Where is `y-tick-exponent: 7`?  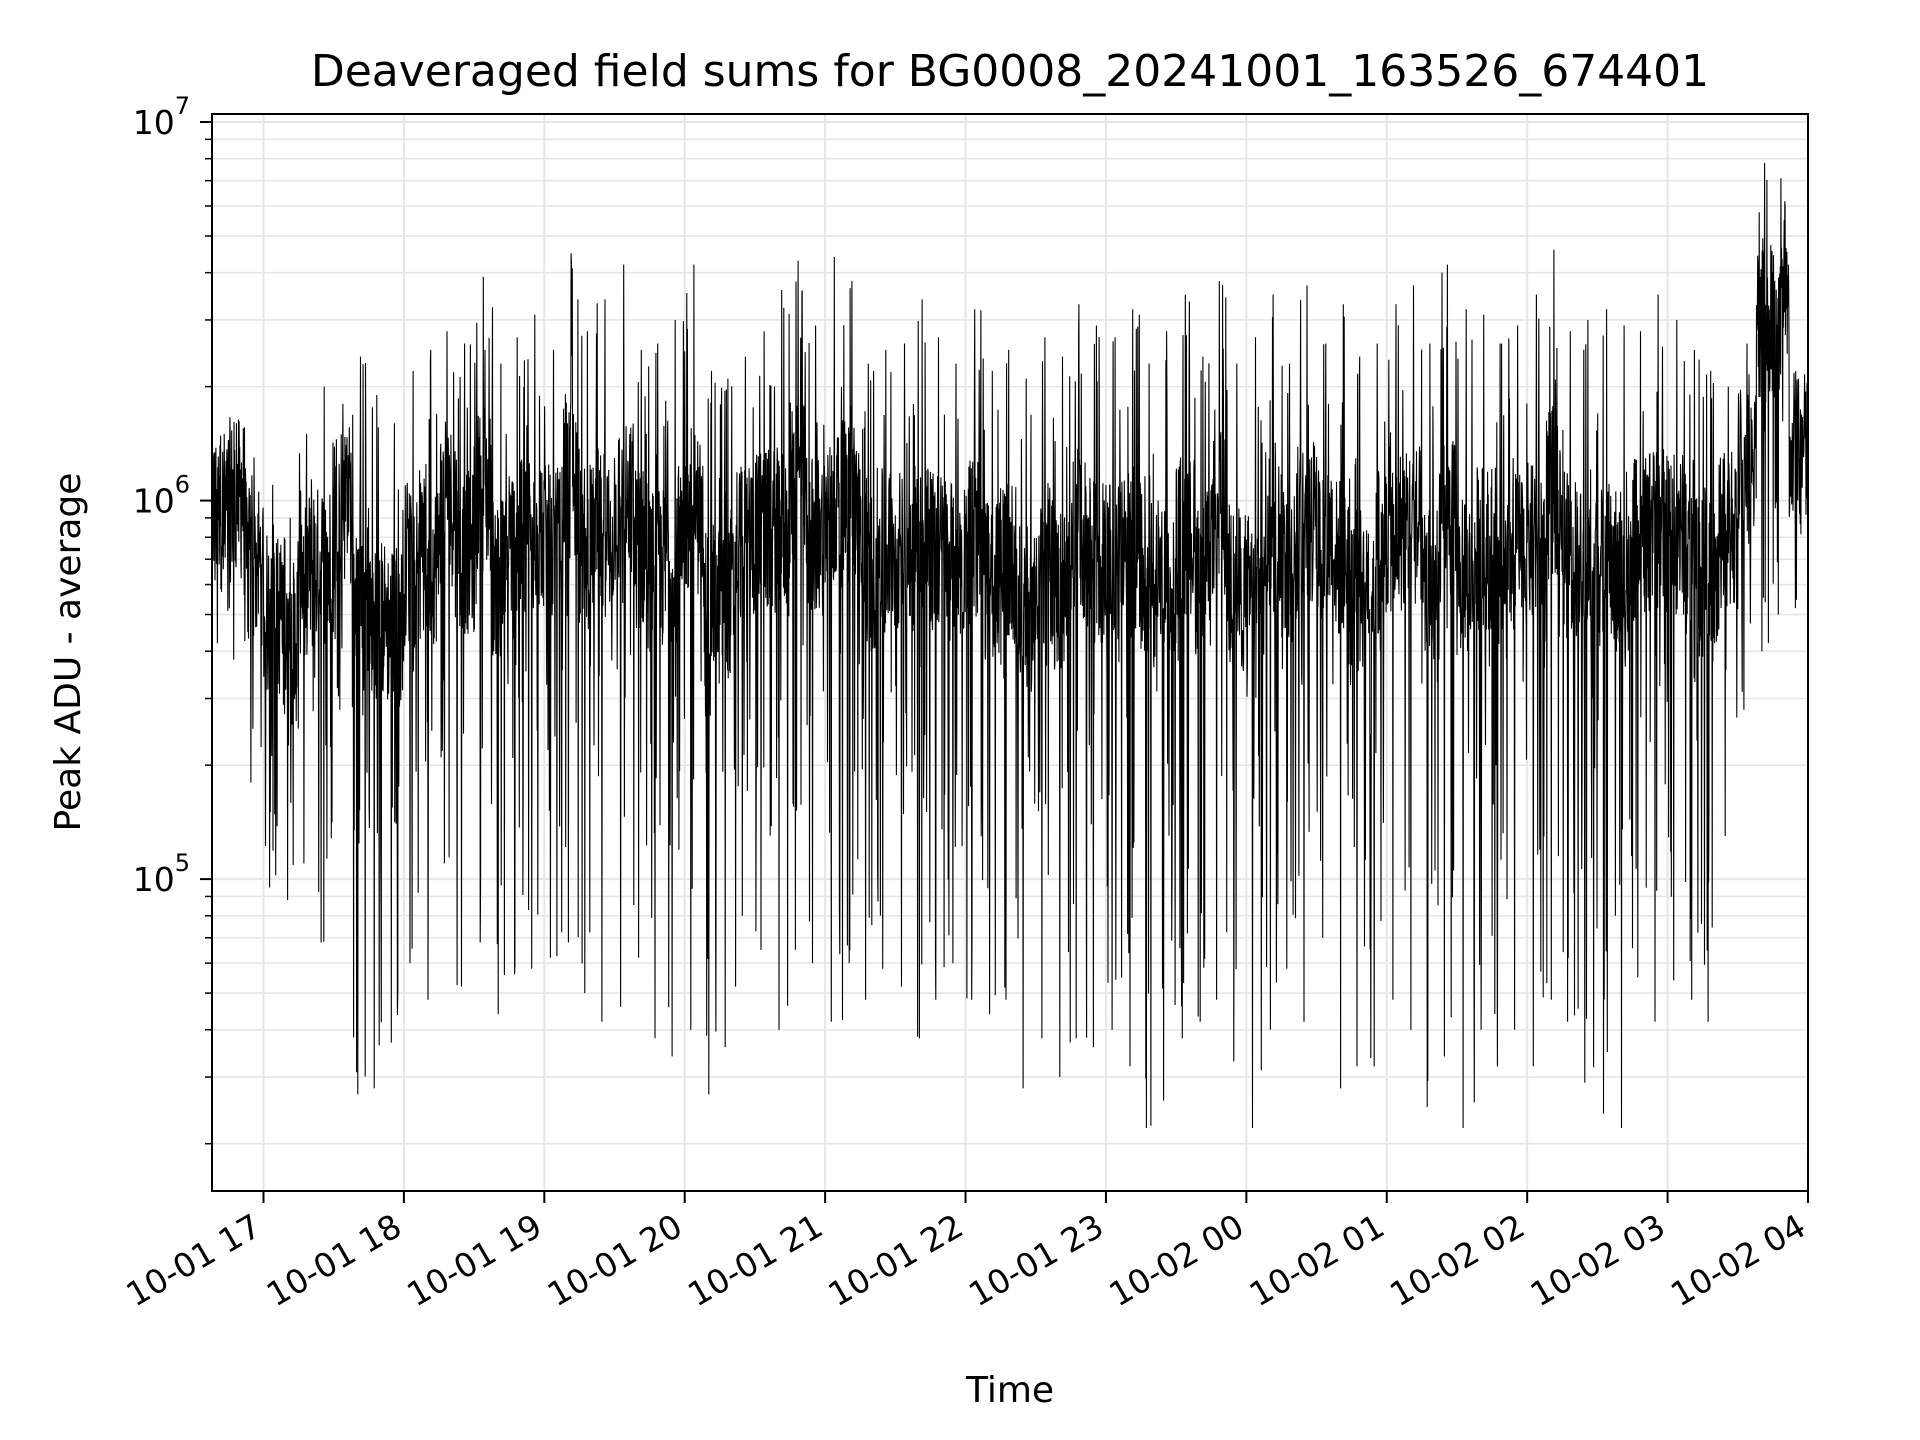 y-tick-exponent: 7 is located at coordinates (182, 106).